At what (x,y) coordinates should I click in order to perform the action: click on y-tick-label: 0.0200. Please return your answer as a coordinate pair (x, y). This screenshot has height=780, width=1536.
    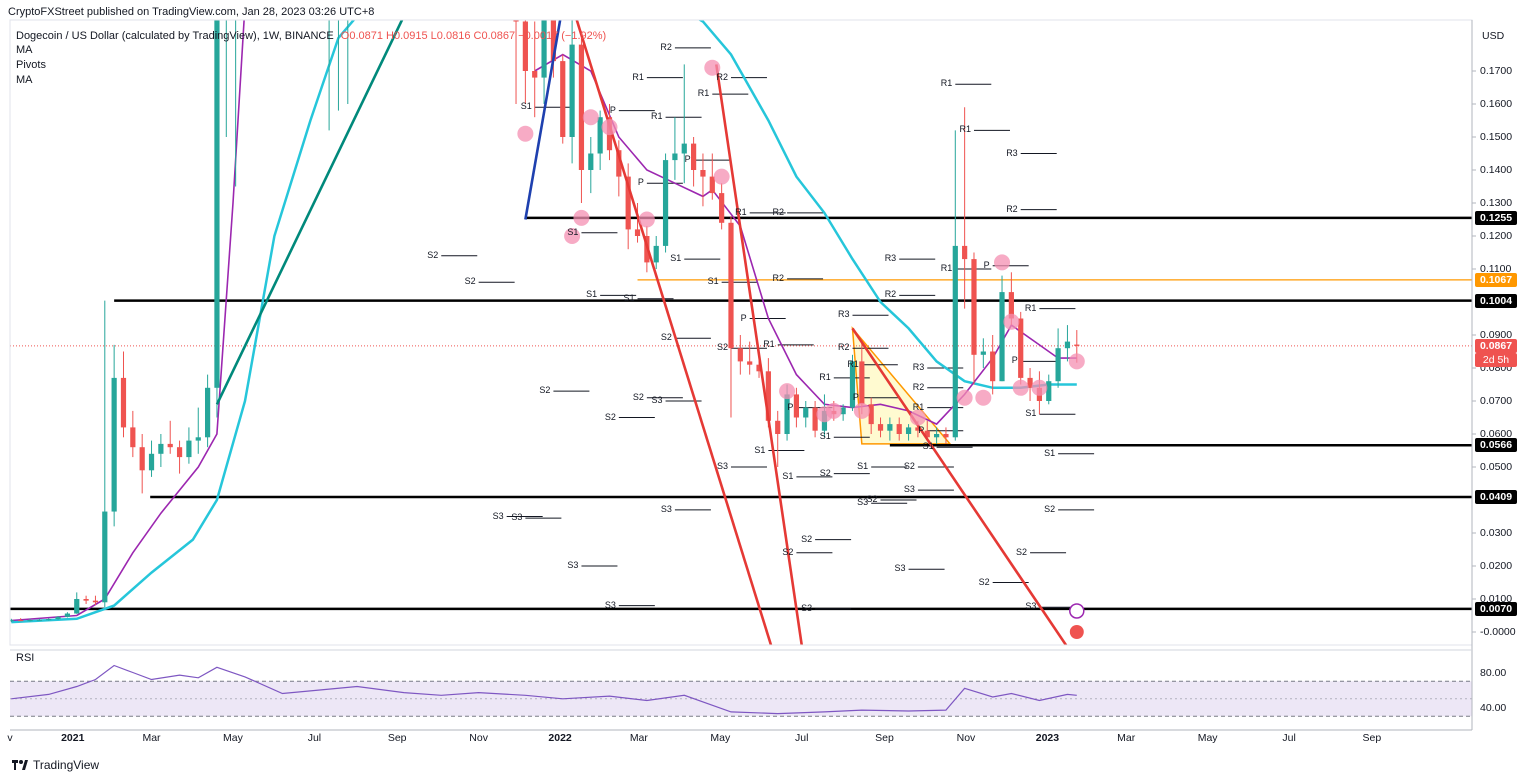
    Looking at the image, I should click on (1496, 566).